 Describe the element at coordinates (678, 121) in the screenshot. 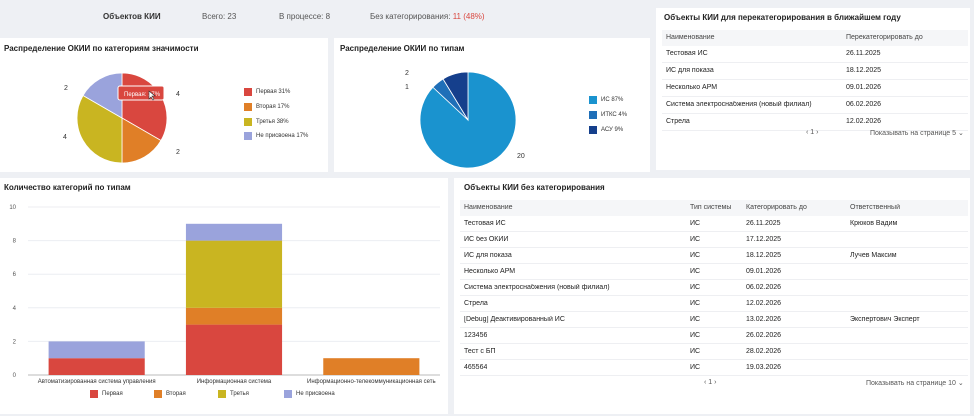

I see `cell-name: Стрела` at that location.